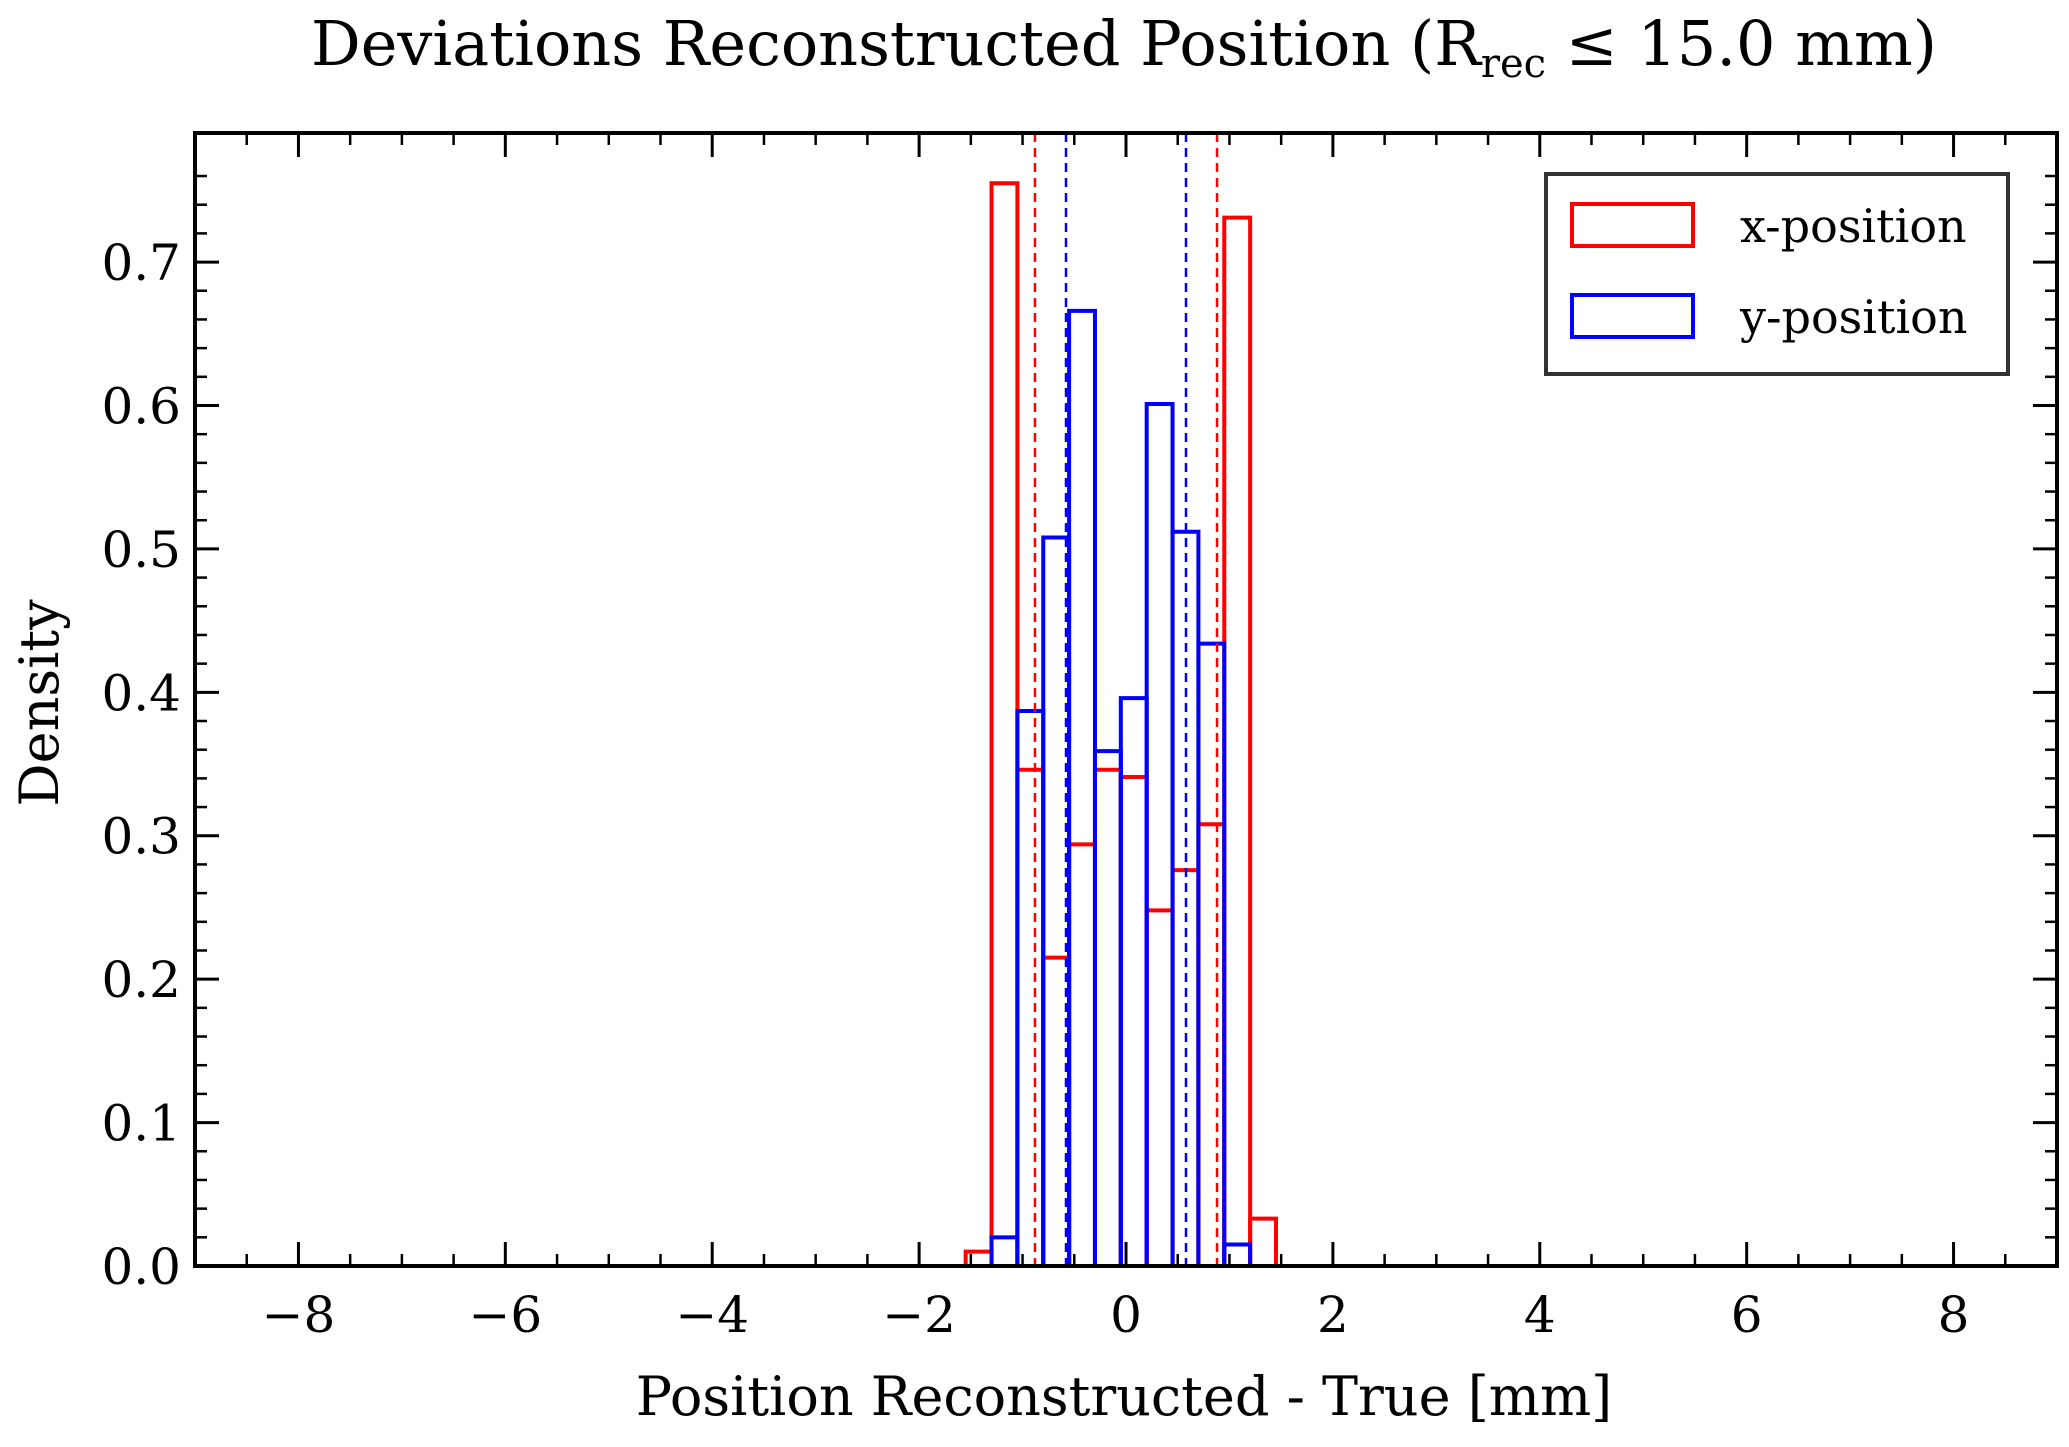 This screenshot has width=2069, height=1447. What do you see at coordinates (39, 703) in the screenshot?
I see `y-axis-label: Density` at bounding box center [39, 703].